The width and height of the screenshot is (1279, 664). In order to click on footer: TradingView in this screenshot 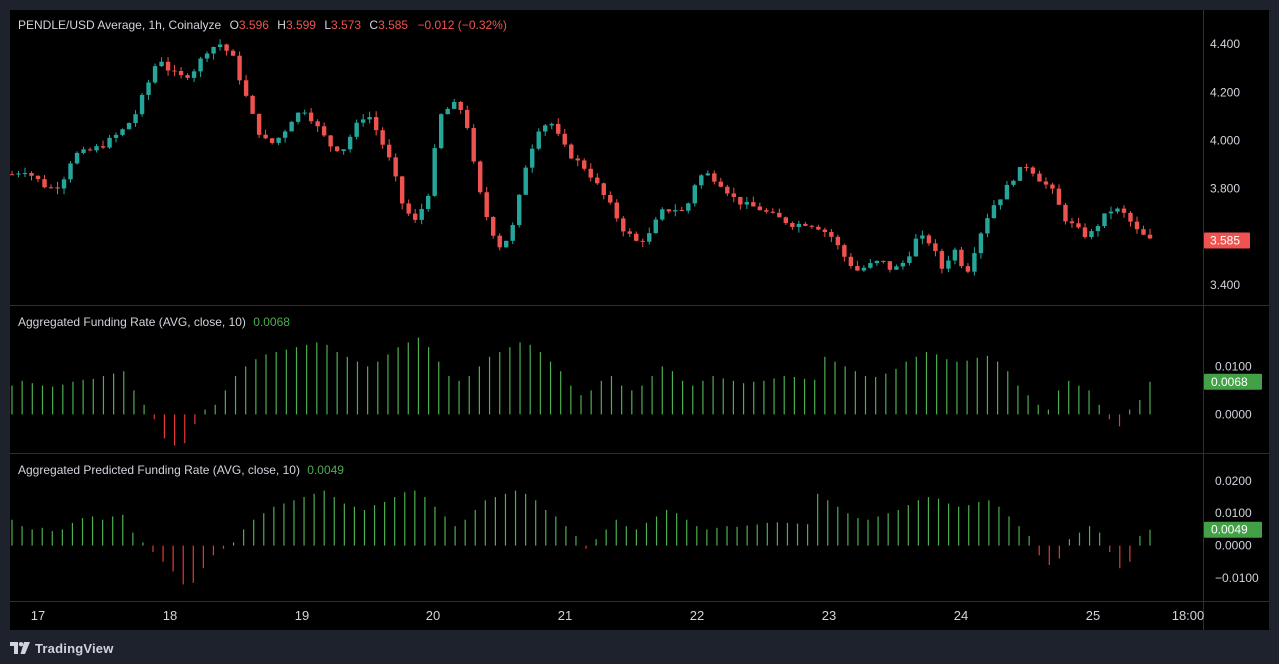, I will do `click(62, 648)`.